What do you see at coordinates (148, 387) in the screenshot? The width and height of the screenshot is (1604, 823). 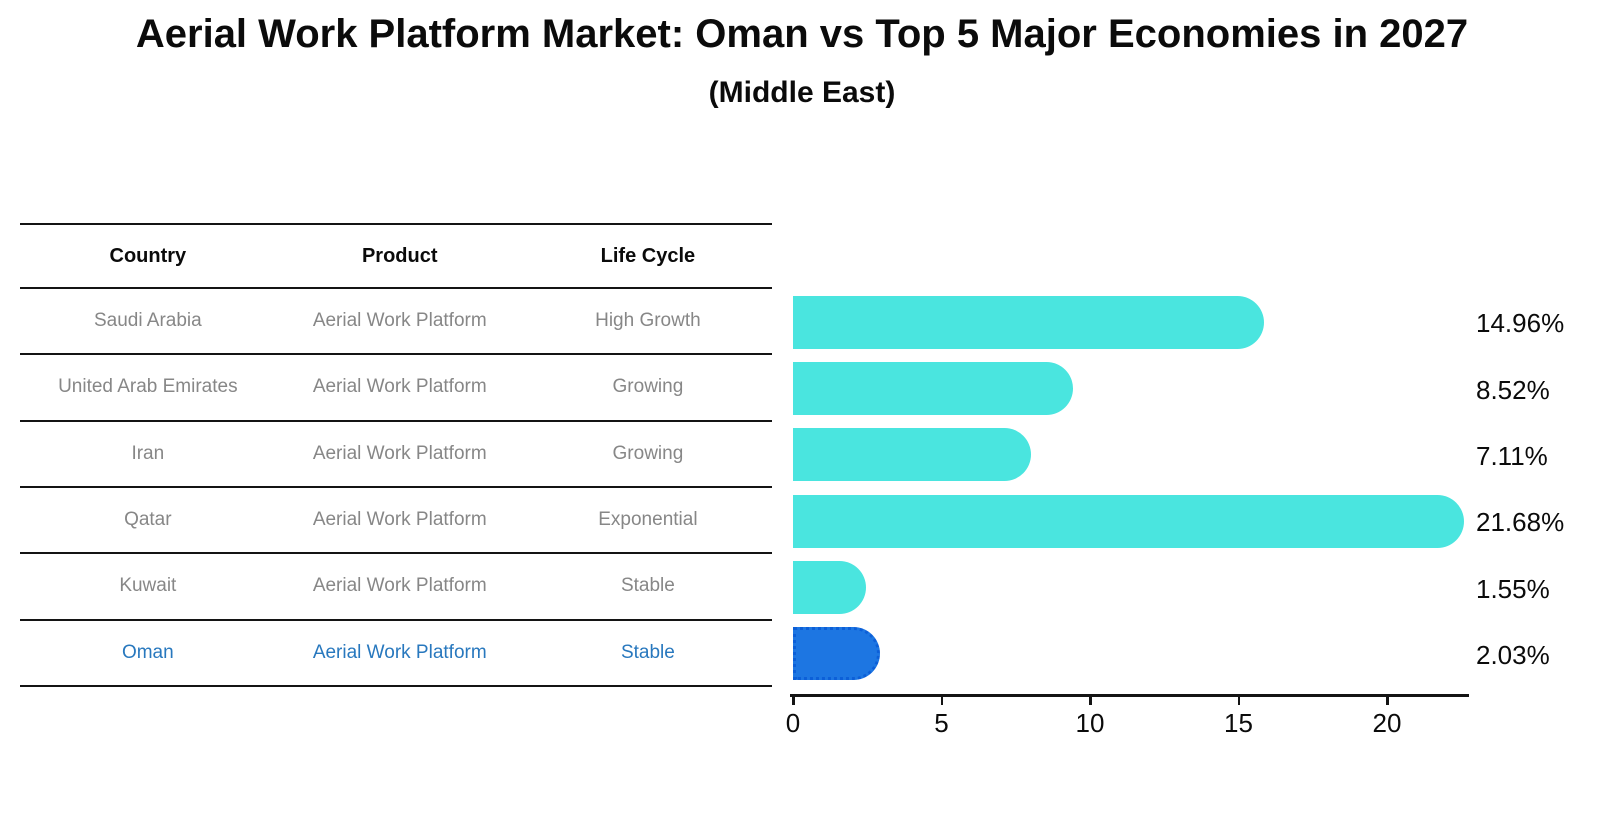 I see `cell-country: United Arab Emirates` at bounding box center [148, 387].